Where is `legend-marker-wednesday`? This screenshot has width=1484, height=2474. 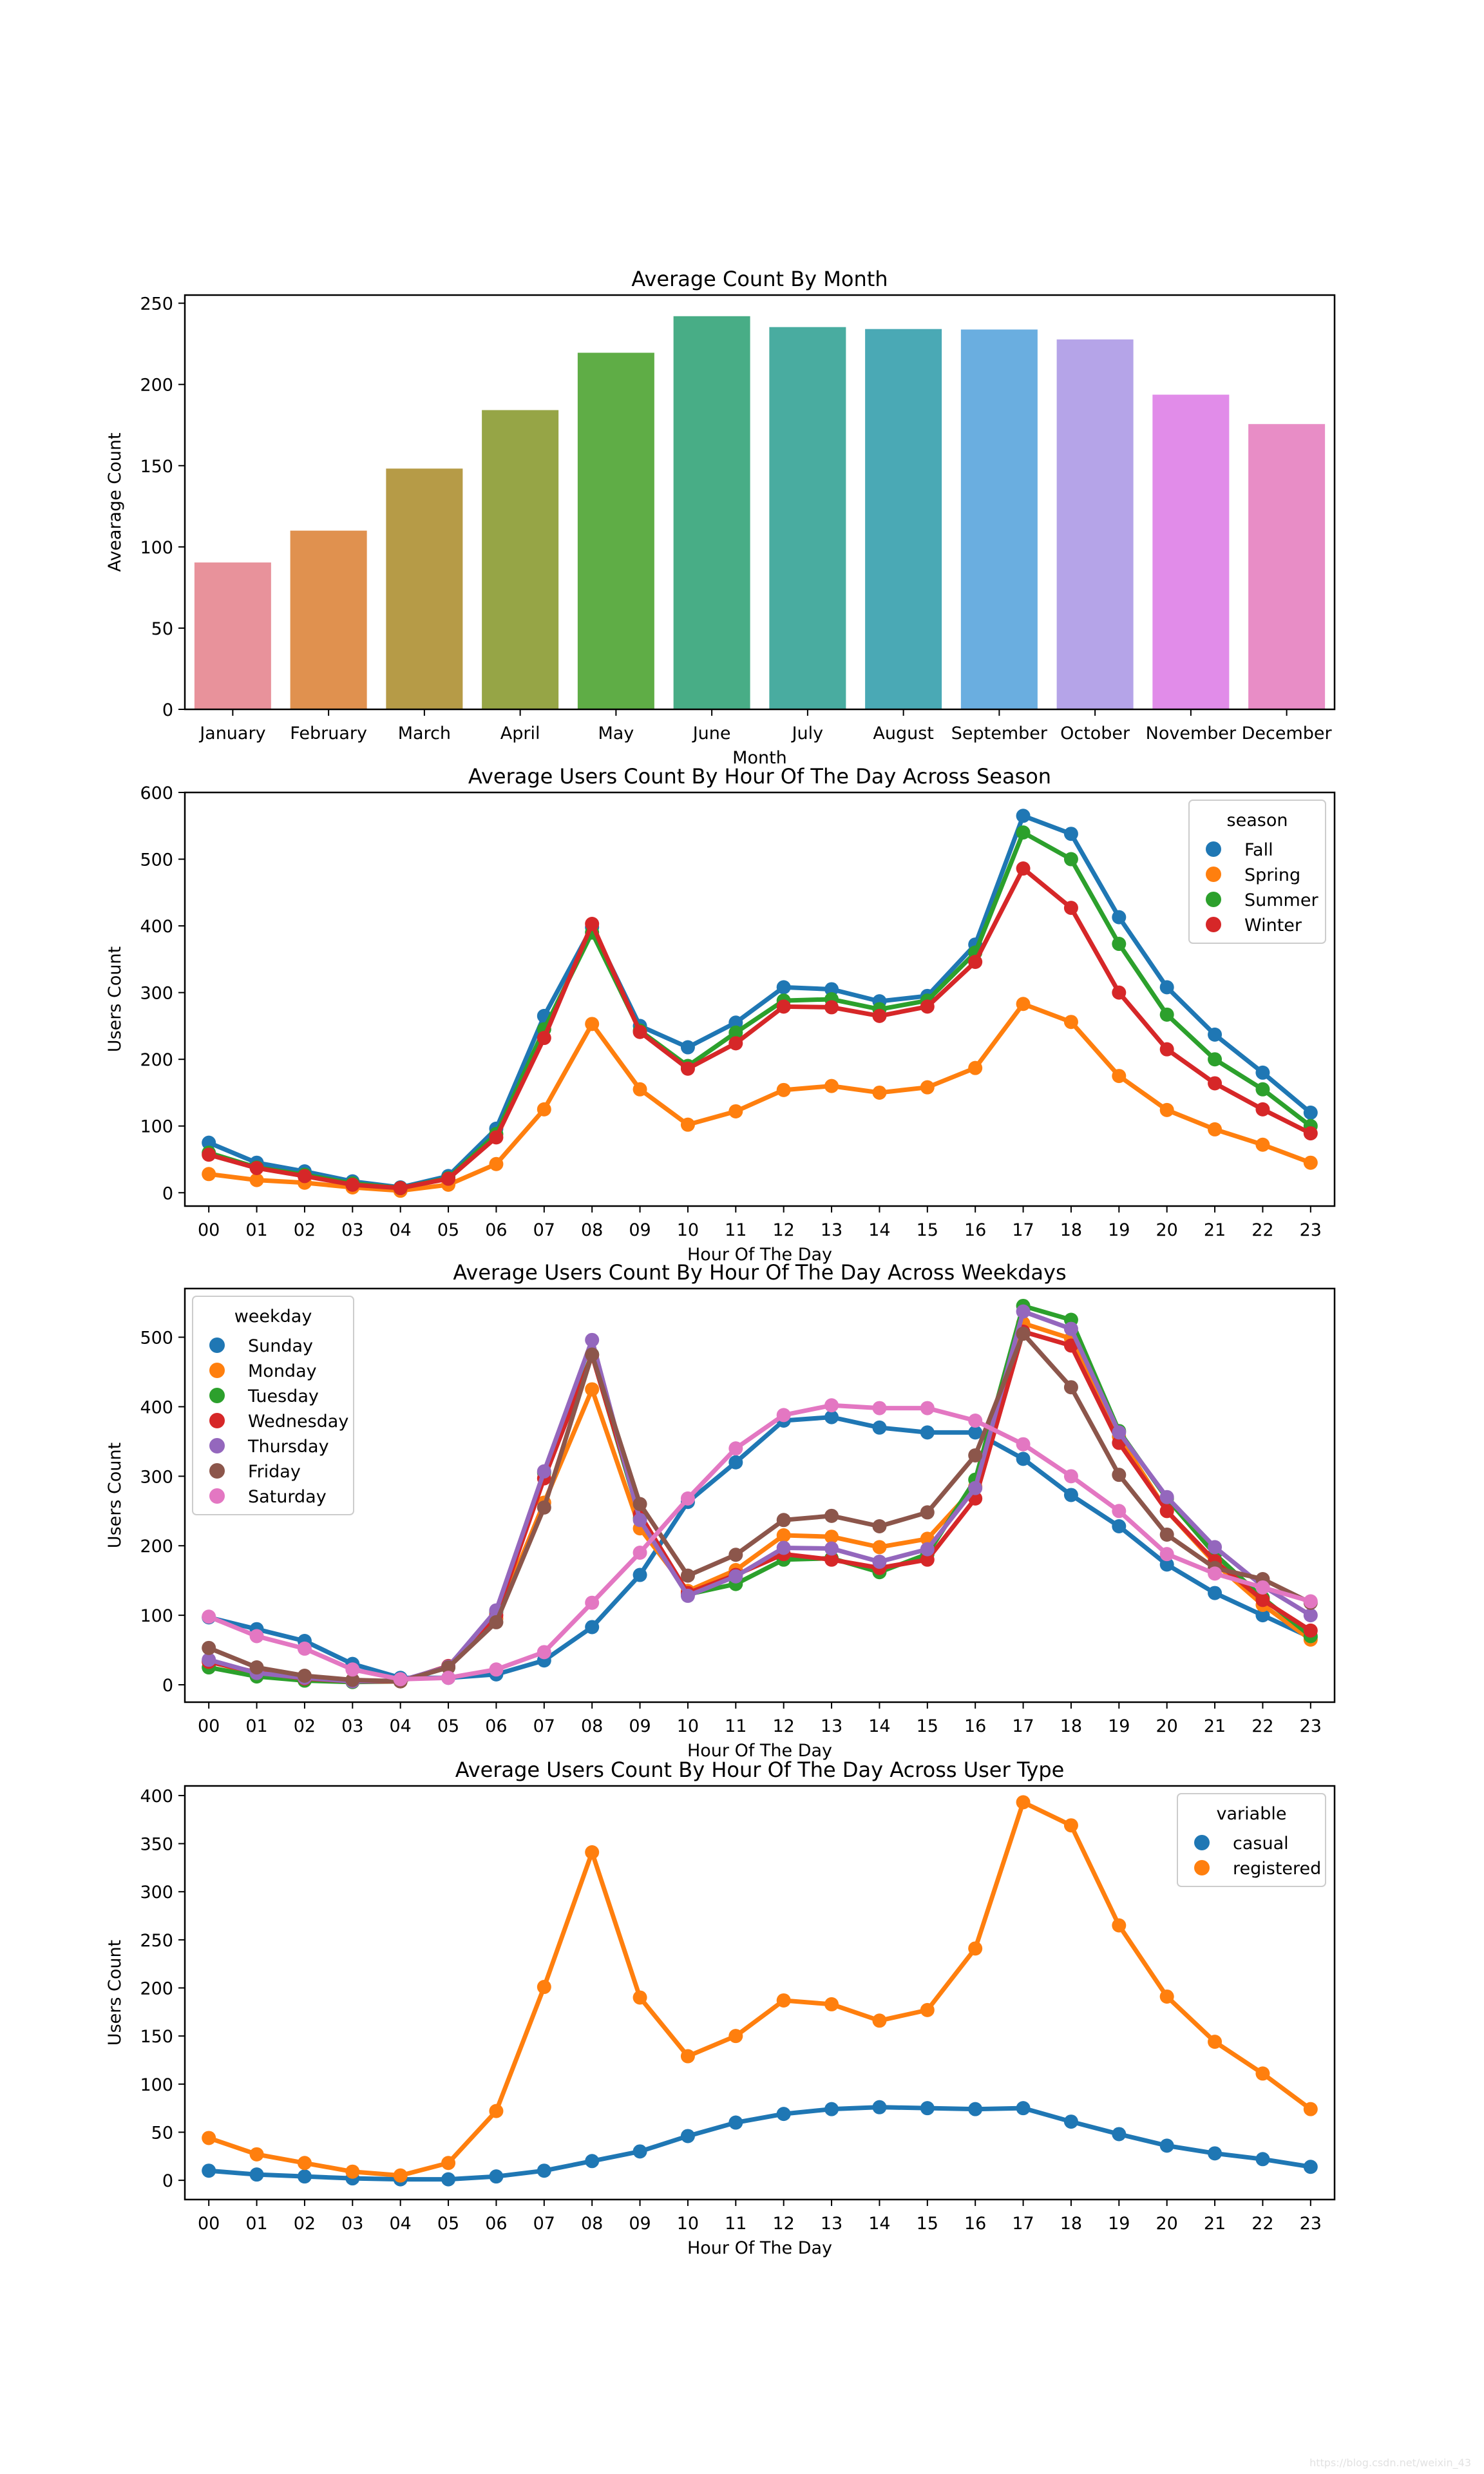
legend-marker-wednesday is located at coordinates (217, 1420).